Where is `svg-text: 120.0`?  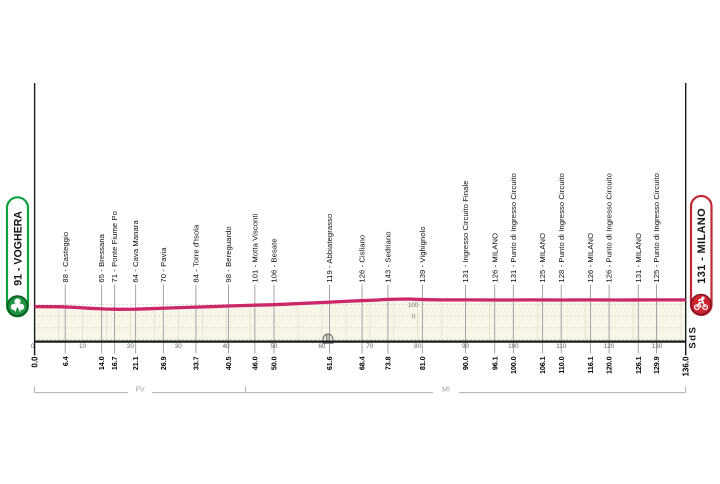
svg-text: 120.0 is located at coordinates (609, 365).